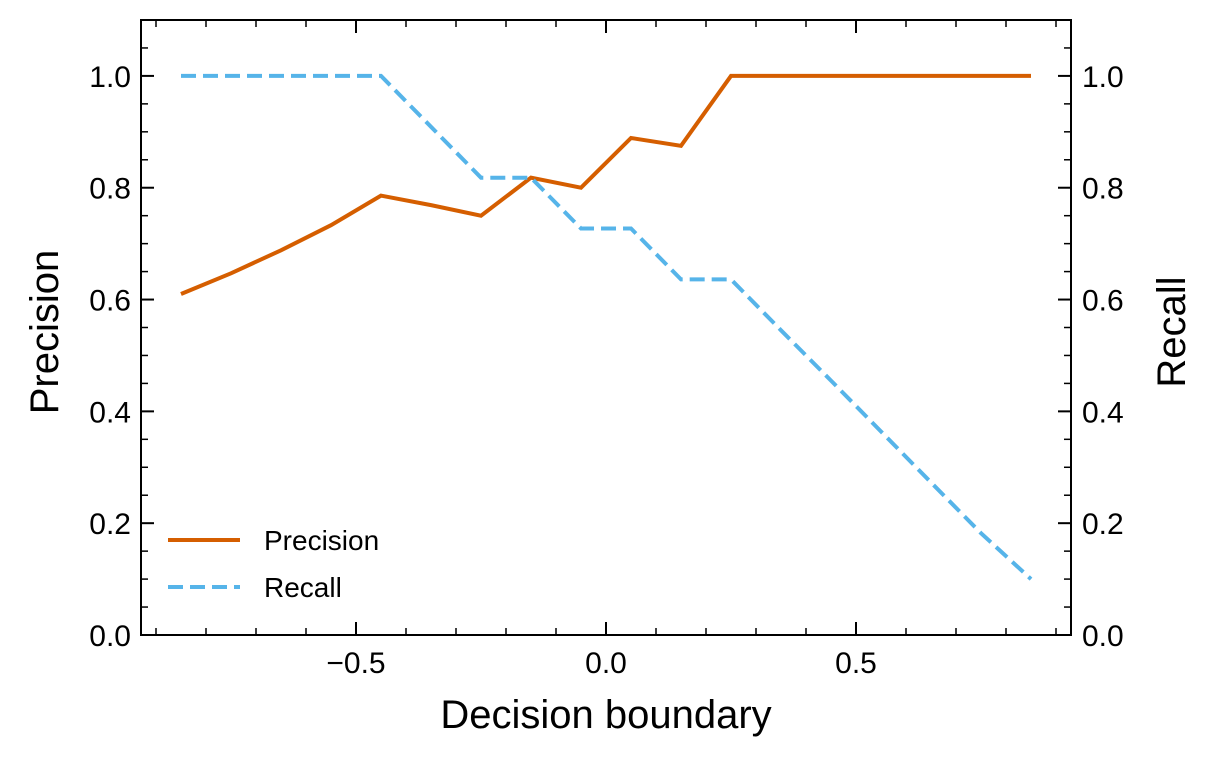  What do you see at coordinates (110, 301) in the screenshot?
I see `y-tick-label: 0.6` at bounding box center [110, 301].